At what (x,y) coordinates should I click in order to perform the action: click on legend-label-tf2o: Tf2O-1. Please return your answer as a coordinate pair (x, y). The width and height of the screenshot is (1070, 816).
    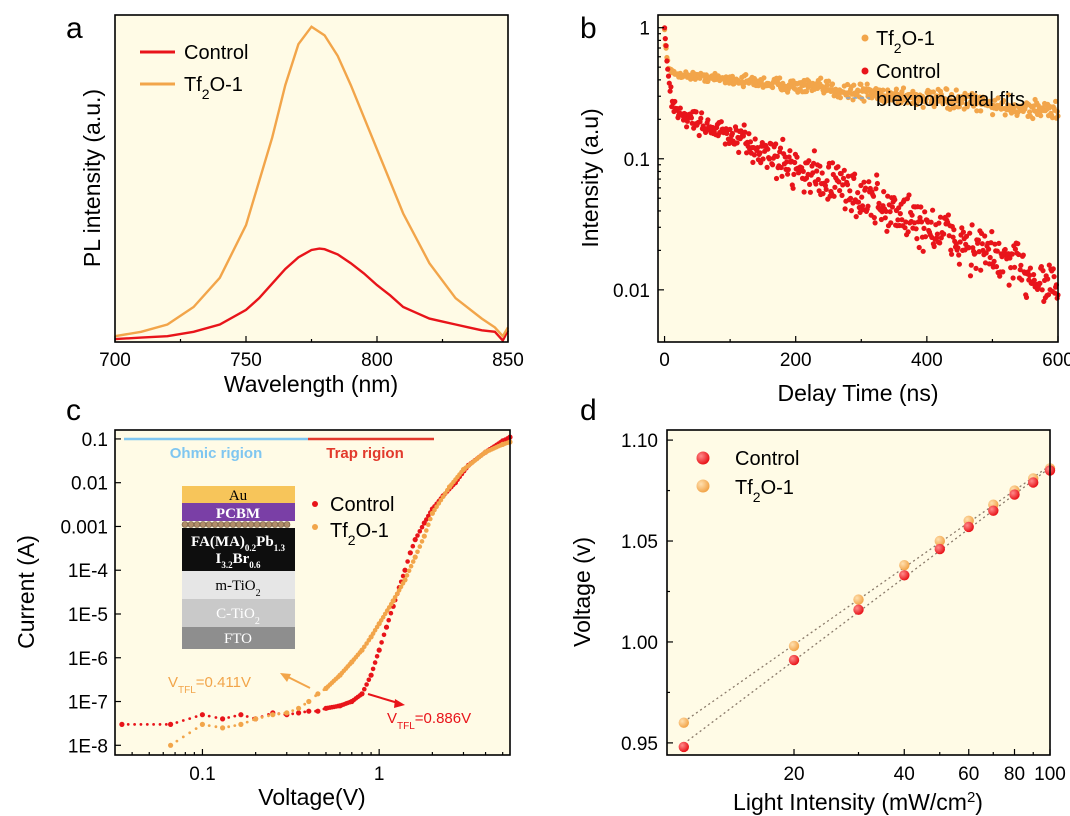
    Looking at the image, I should click on (764, 491).